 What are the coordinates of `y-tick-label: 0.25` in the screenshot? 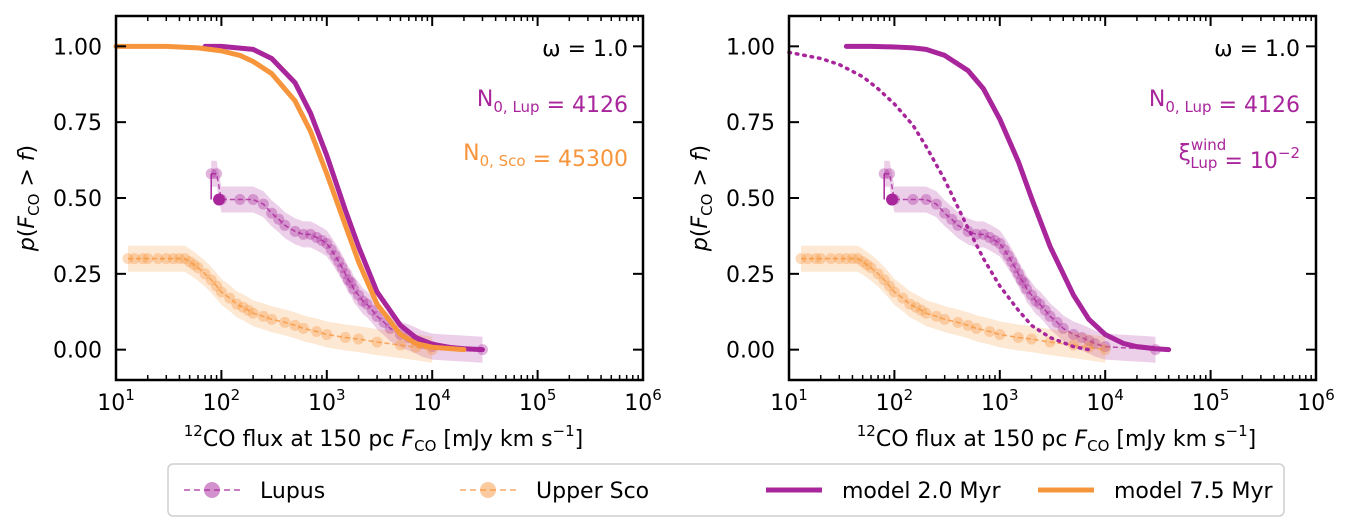 It's located at (750, 275).